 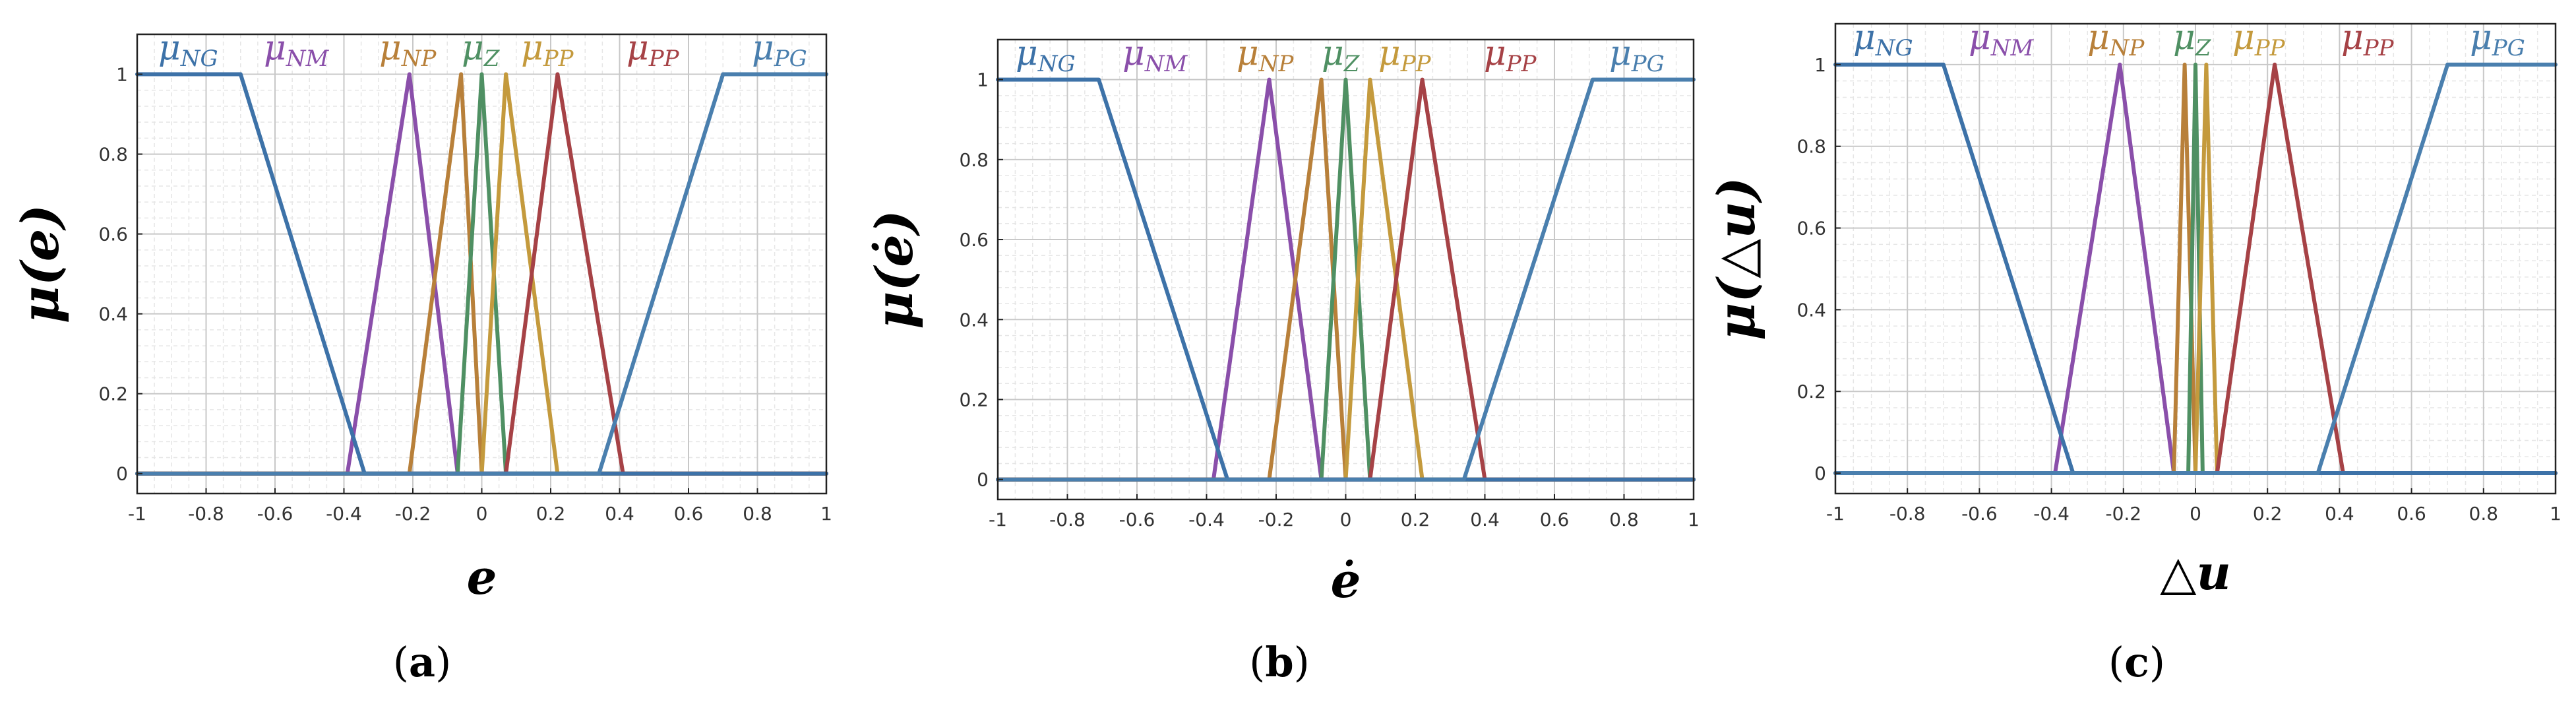 I want to click on y-axis-label: μ(e), so click(x=41, y=264).